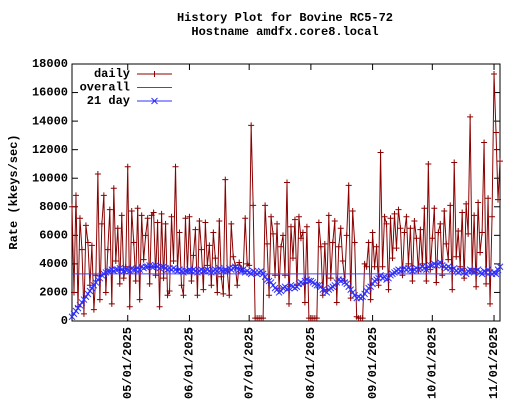  What do you see at coordinates (373, 363) in the screenshot?
I see `x-tick-label: 09/01/2025` at bounding box center [373, 363].